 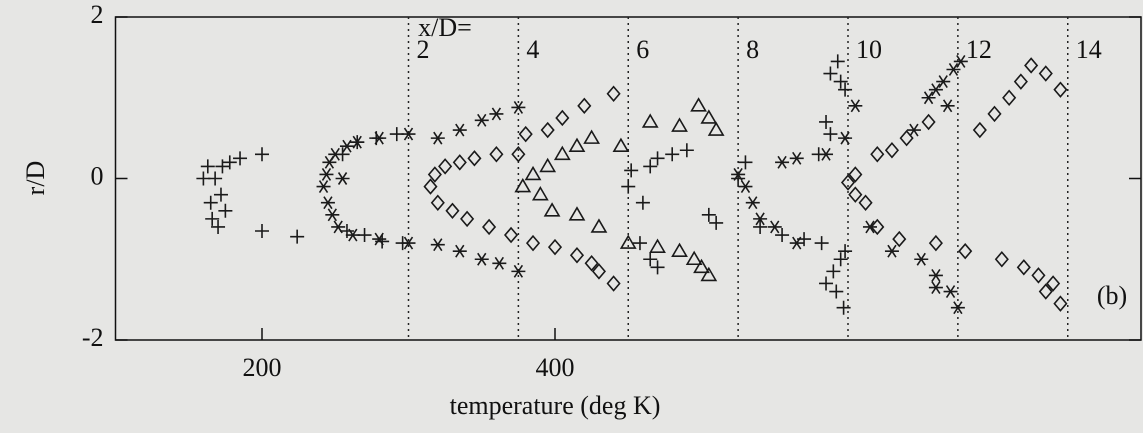 What do you see at coordinates (97, 14) in the screenshot?
I see `y-tick-label: 2` at bounding box center [97, 14].